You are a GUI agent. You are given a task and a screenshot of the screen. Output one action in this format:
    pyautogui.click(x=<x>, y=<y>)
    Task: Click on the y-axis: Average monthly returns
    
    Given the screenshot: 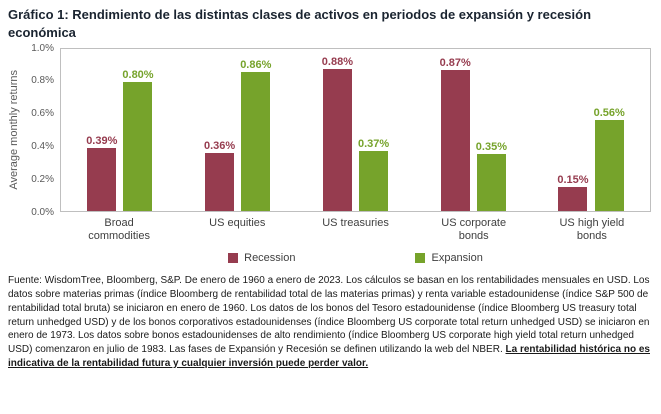 What is the action you would take?
    pyautogui.click(x=14, y=130)
    